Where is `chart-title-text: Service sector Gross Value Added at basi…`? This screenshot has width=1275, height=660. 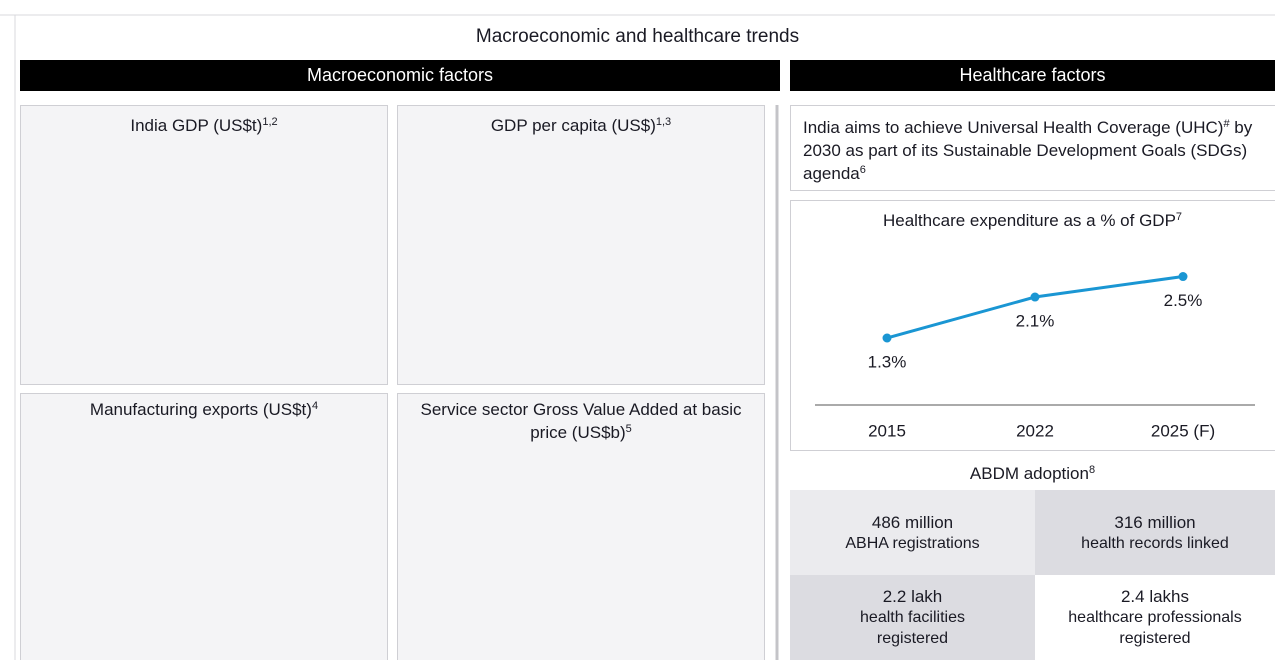 chart-title-text: Service sector Gross Value Added at basi… is located at coordinates (581, 421).